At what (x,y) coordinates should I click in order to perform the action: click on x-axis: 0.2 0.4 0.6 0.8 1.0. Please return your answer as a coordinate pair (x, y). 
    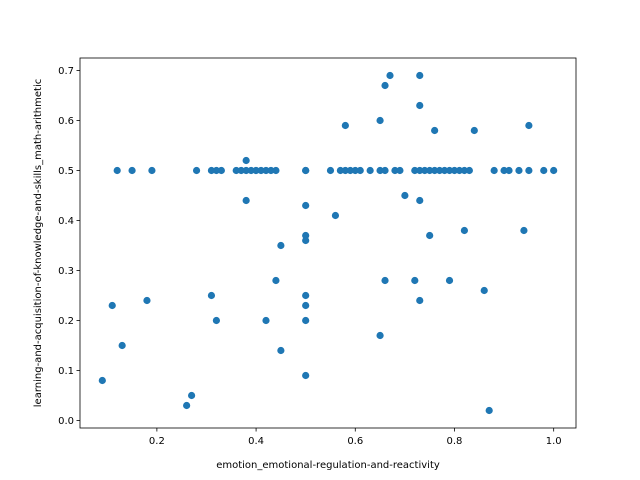
    Looking at the image, I should click on (355, 437).